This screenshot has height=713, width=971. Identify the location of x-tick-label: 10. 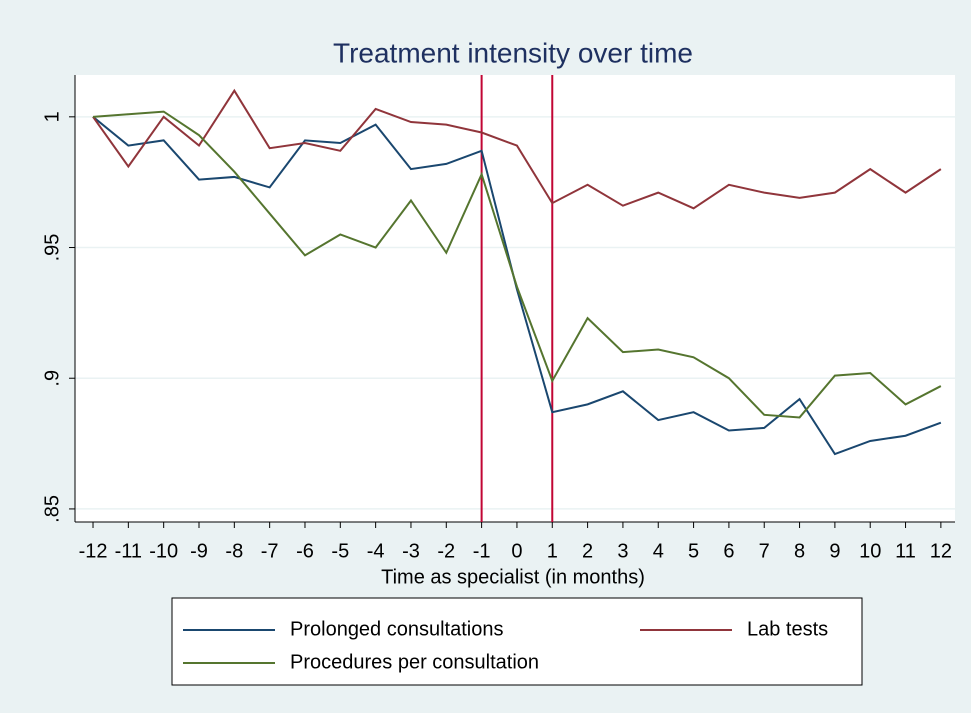
(870, 551).